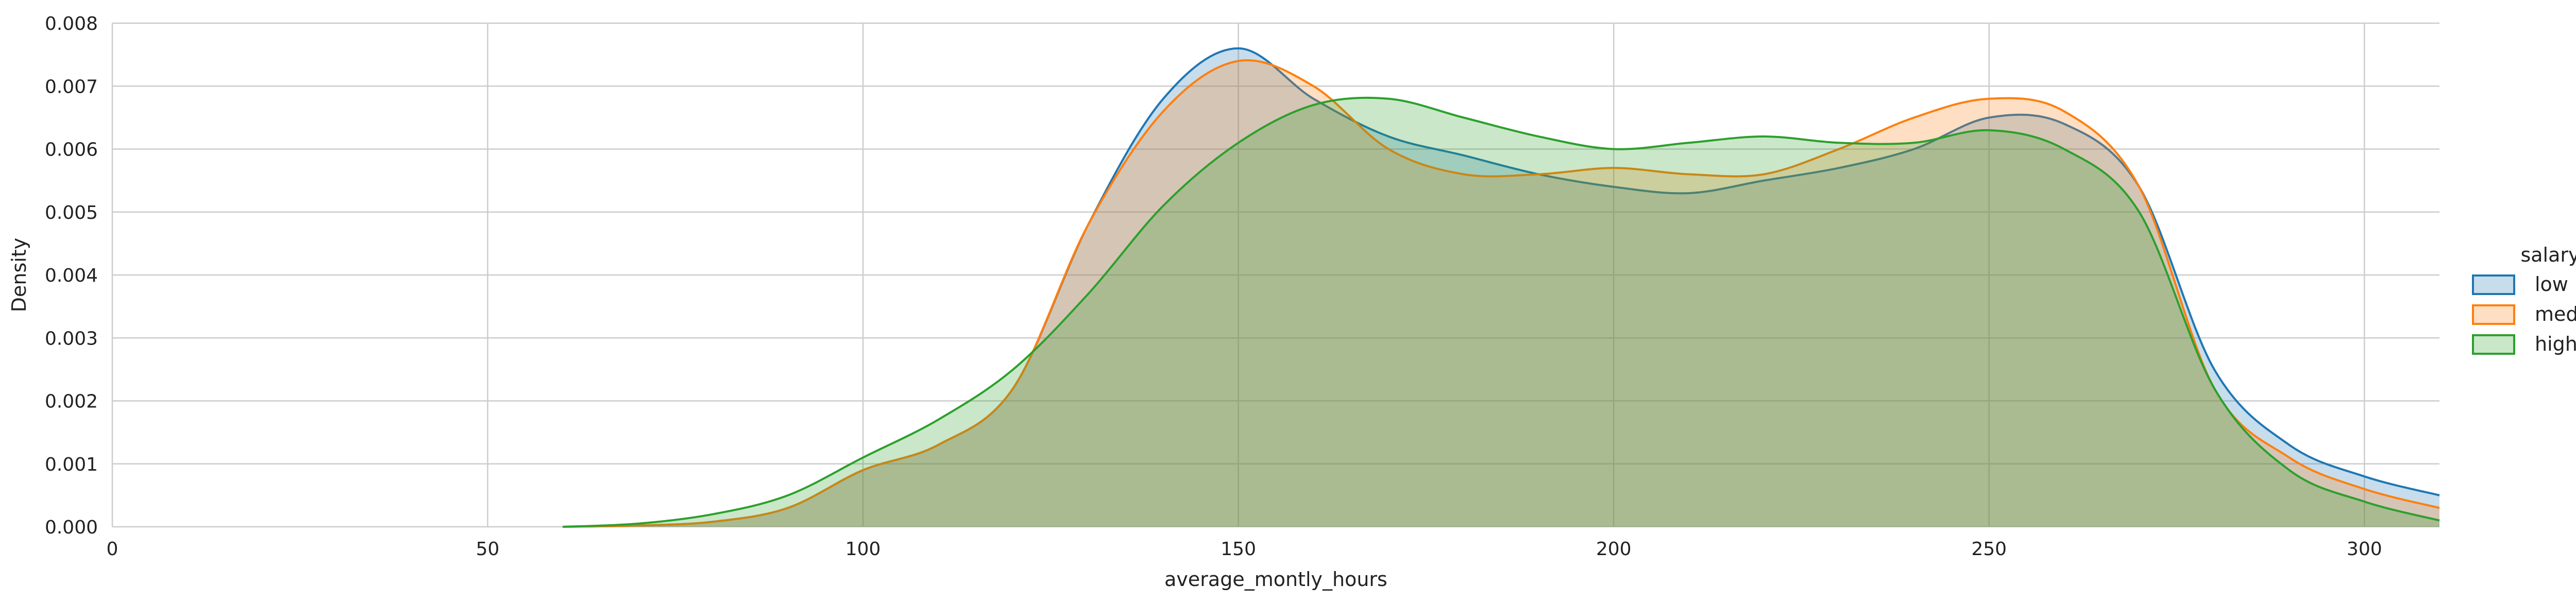 The width and height of the screenshot is (2576, 603). What do you see at coordinates (71, 401) in the screenshot?
I see `y-tick-label: 0.002` at bounding box center [71, 401].